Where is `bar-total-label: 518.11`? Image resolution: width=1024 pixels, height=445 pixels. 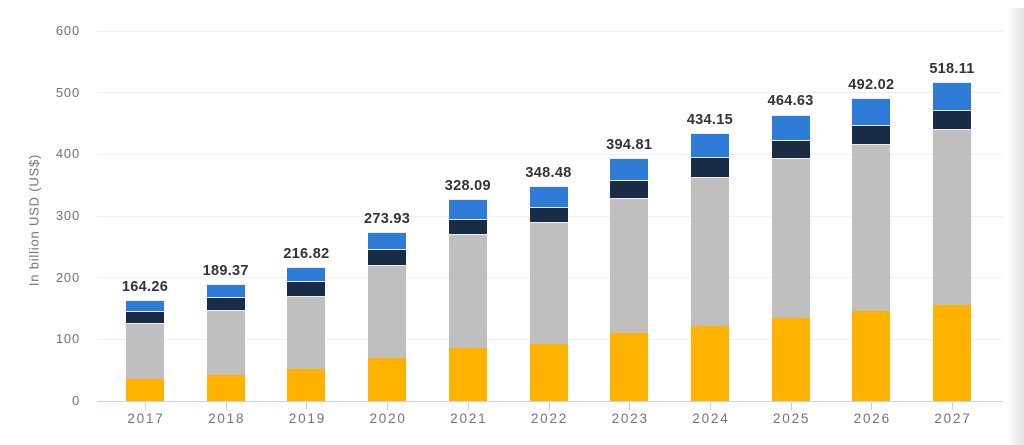
bar-total-label: 518.11 is located at coordinates (952, 68).